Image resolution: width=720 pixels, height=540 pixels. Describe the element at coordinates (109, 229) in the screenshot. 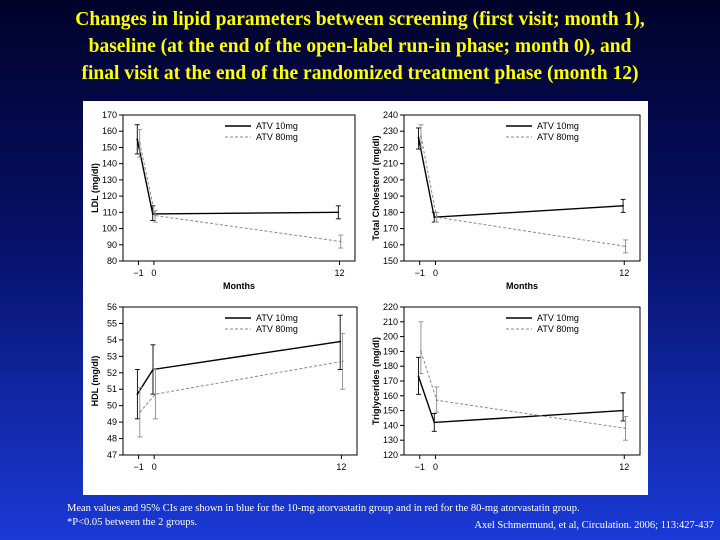

I see `y-tick-label: 100` at that location.